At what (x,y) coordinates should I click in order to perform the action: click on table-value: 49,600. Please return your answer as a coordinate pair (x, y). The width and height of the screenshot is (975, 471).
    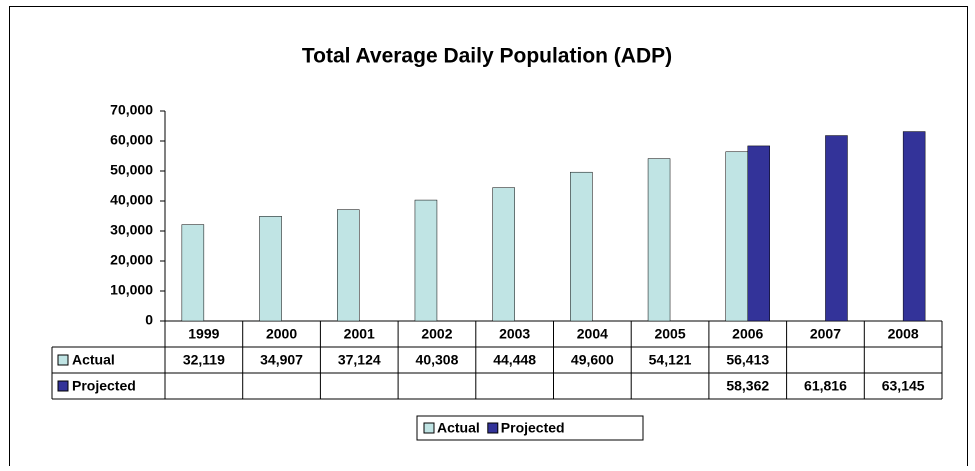
    Looking at the image, I should click on (592, 360).